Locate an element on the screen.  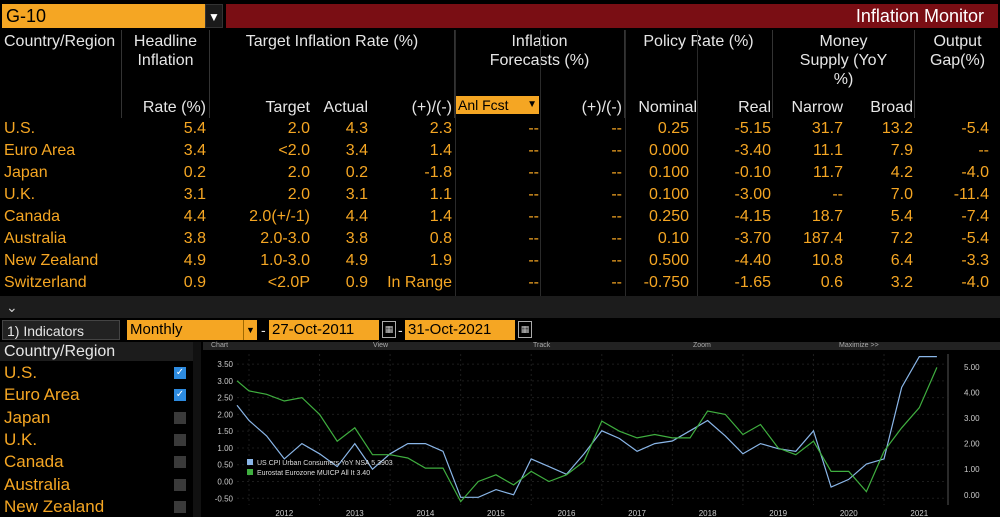
country-list-item-label: Euro Area is located at coordinates (42, 395).